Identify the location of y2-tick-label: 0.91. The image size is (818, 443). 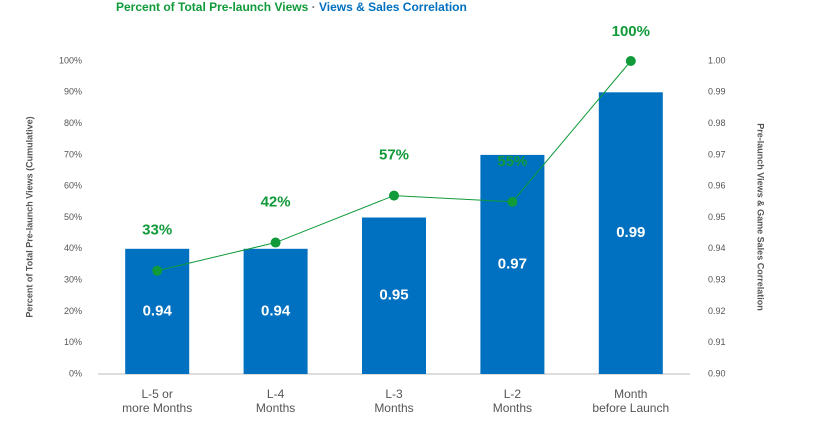
(717, 342).